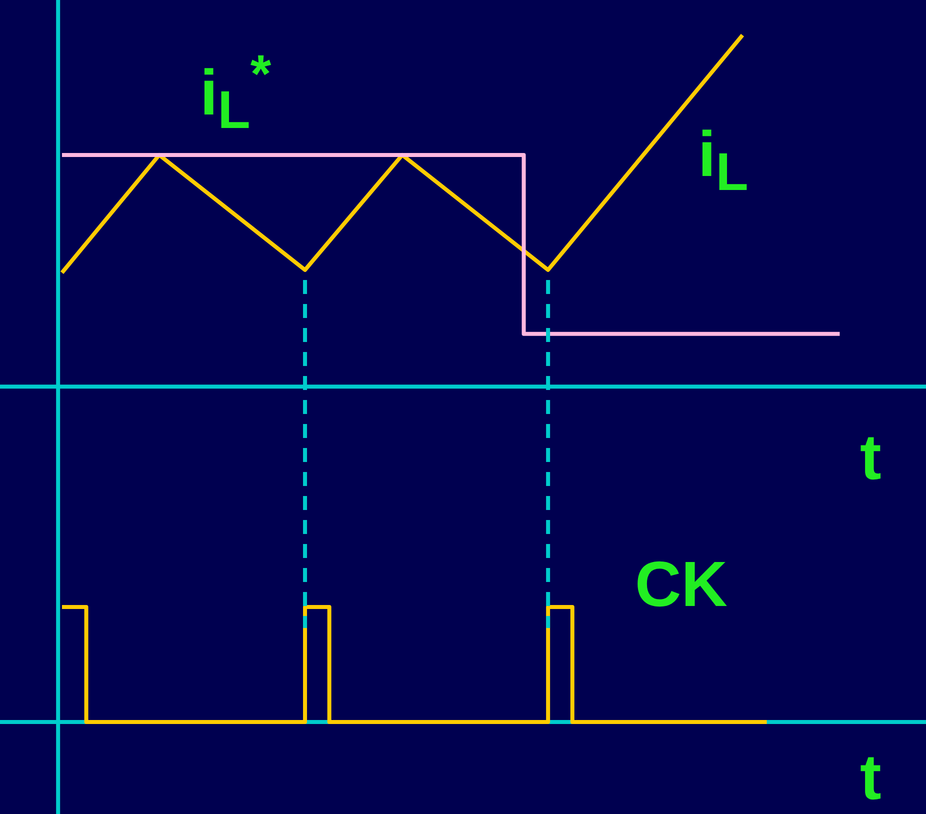 The width and height of the screenshot is (926, 814). What do you see at coordinates (681, 584) in the screenshot?
I see `series-label: CK` at bounding box center [681, 584].